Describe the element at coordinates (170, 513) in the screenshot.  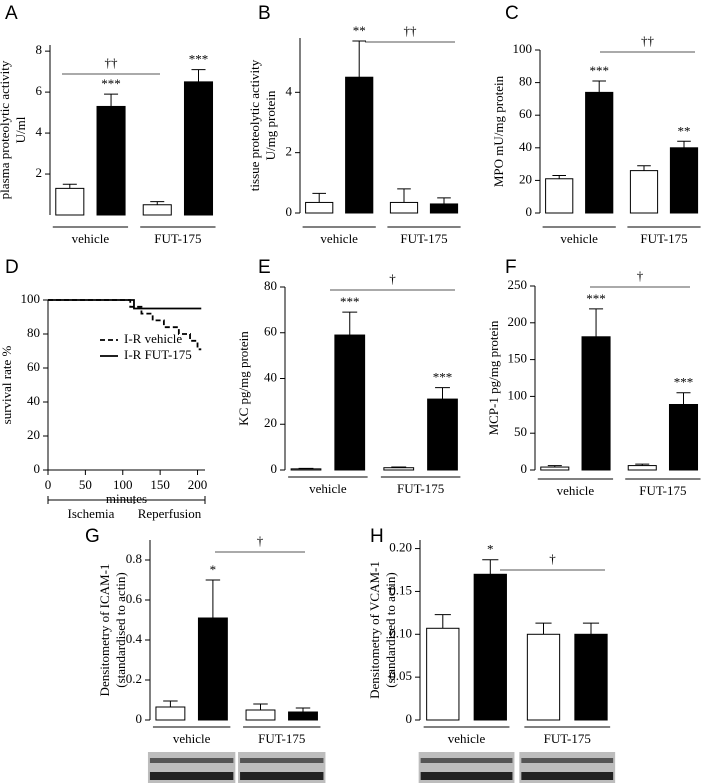
I see `phase-label: Reperfusion` at that location.